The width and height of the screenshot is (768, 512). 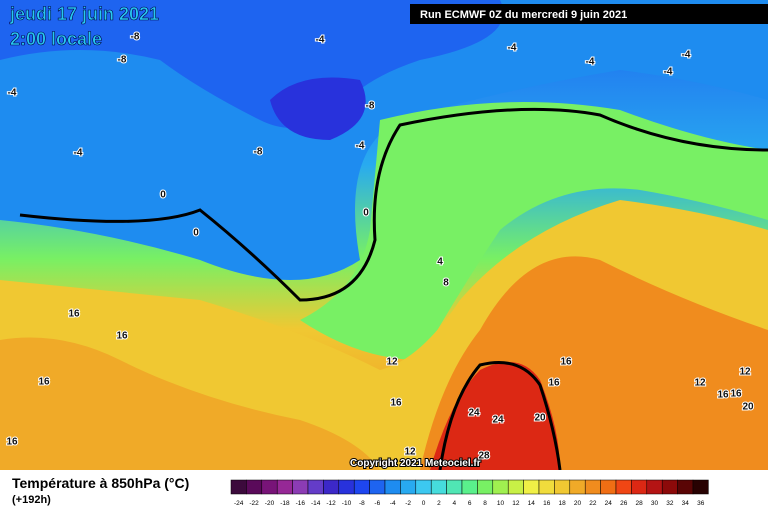 What do you see at coordinates (484, 456) in the screenshot?
I see `contour-label: 28` at bounding box center [484, 456].